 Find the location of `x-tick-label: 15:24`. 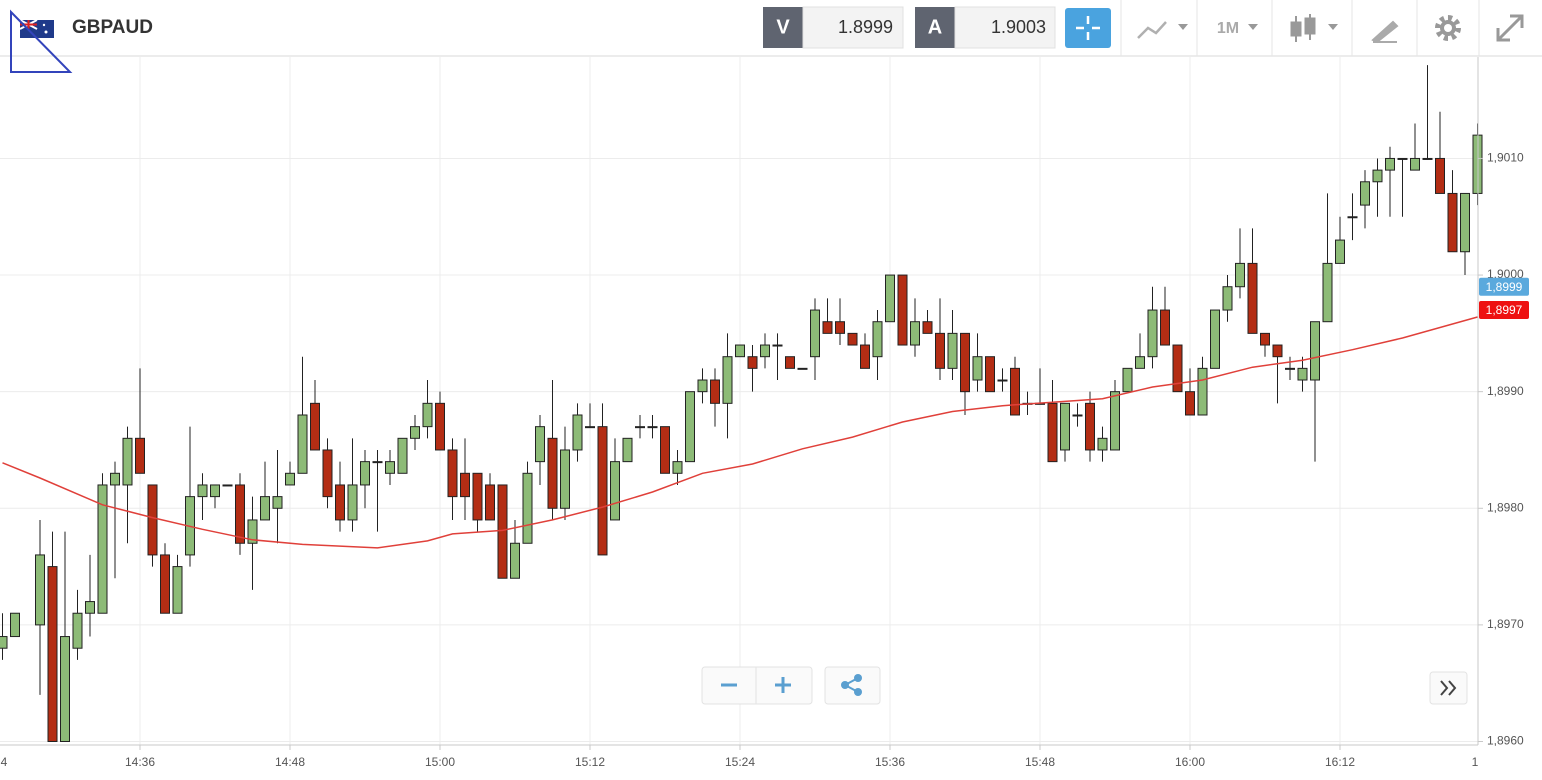

x-tick-label: 15:24 is located at coordinates (740, 762).